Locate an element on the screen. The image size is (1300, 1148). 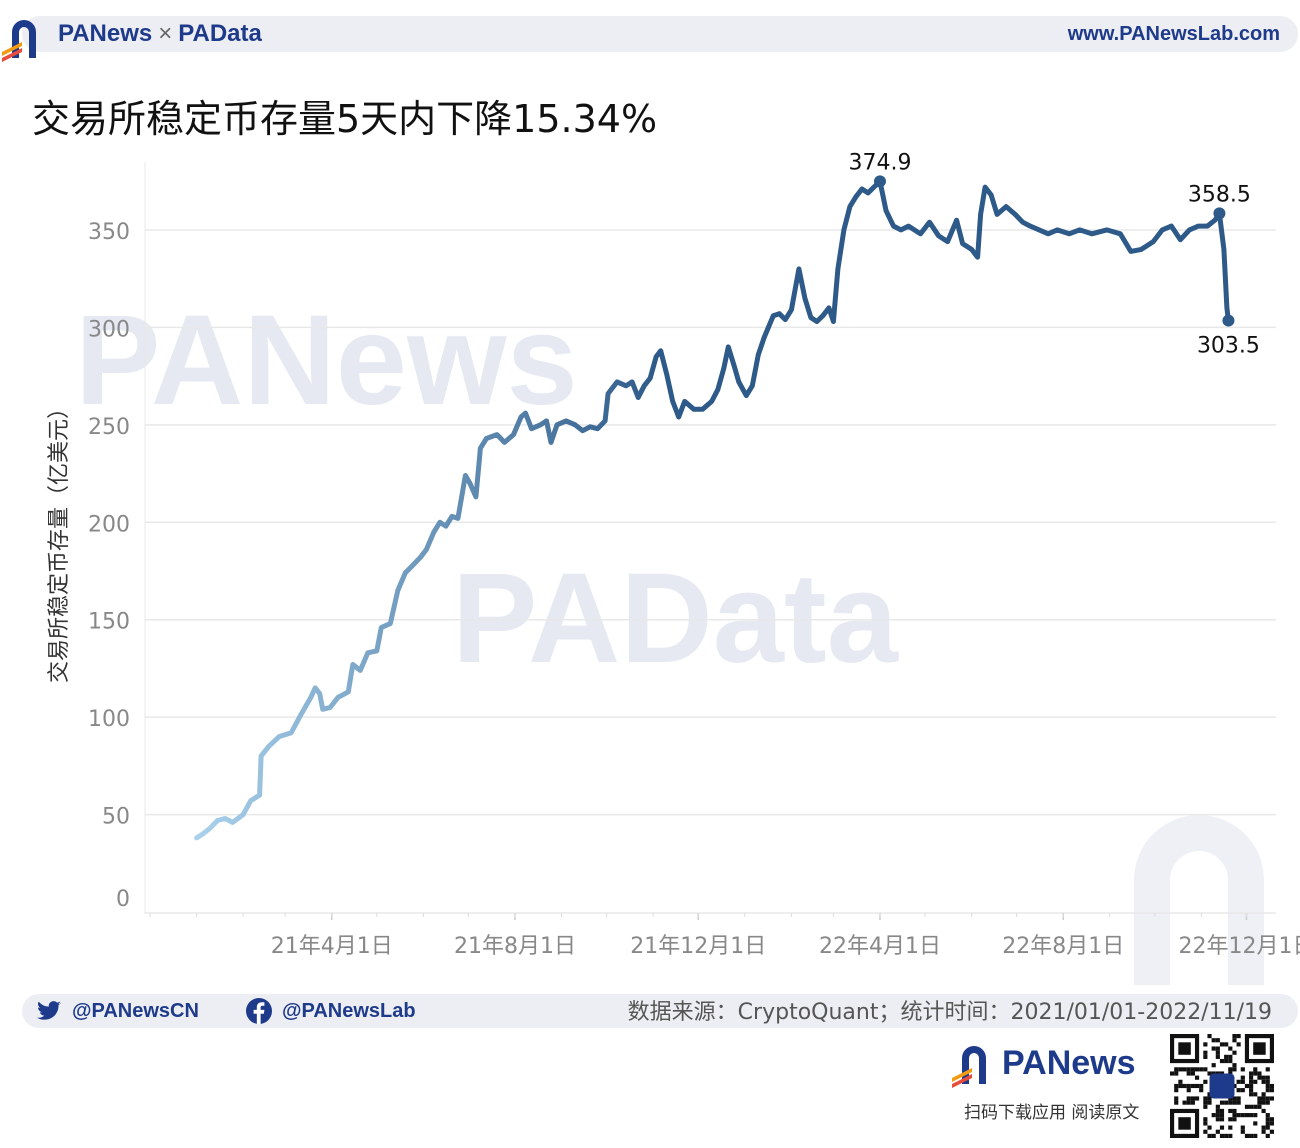
brand-title: PANews × PAData is located at coordinates (160, 34).